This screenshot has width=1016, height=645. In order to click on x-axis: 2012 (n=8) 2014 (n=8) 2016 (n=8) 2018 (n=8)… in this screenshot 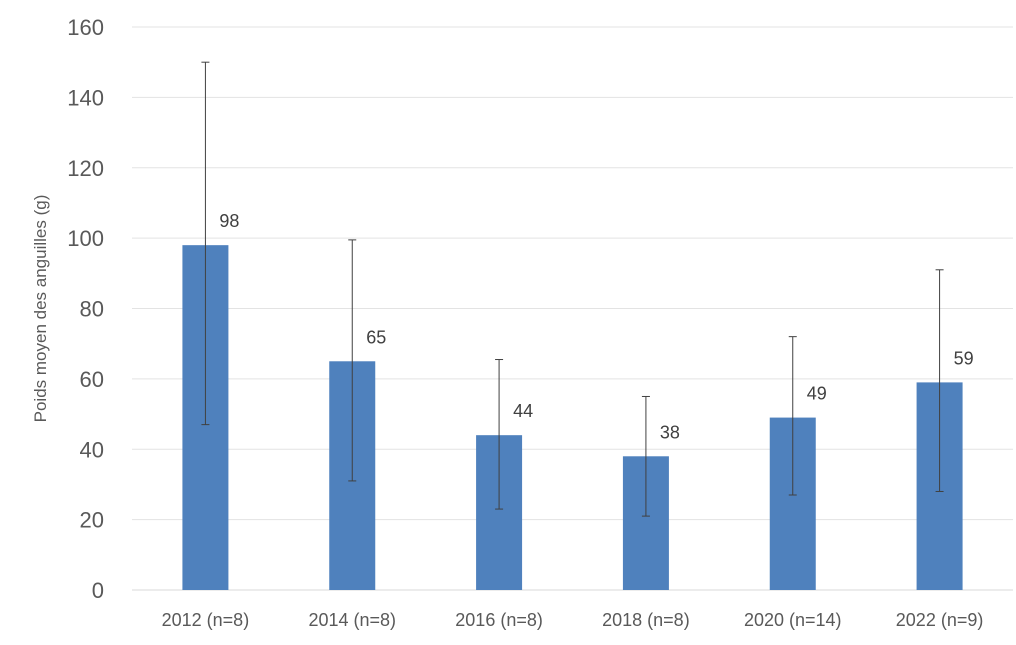, I will do `click(573, 620)`.